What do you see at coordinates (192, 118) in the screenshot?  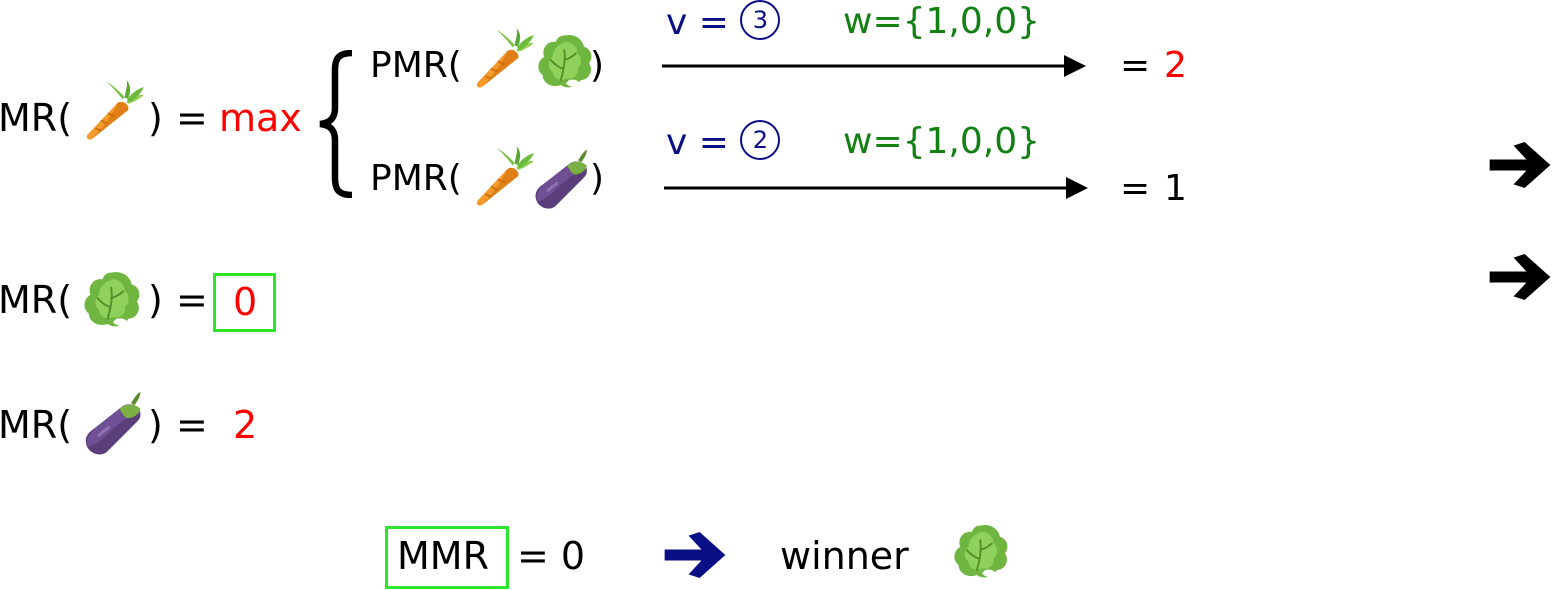 I see `mr-carrot-eq: =` at bounding box center [192, 118].